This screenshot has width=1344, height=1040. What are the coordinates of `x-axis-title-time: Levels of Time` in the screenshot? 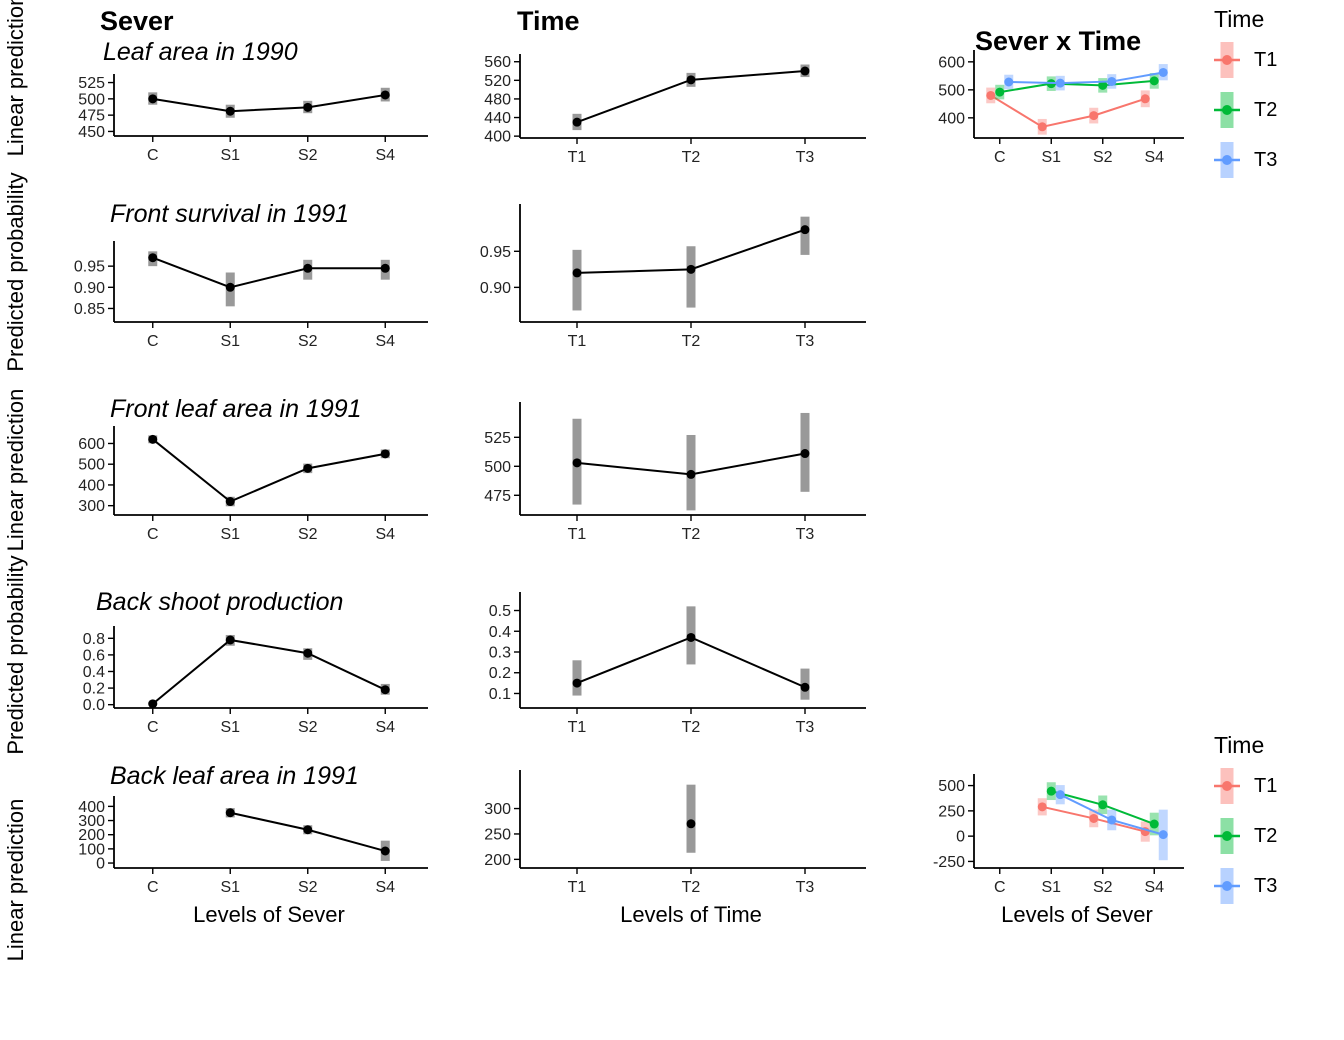 It's located at (691, 914).